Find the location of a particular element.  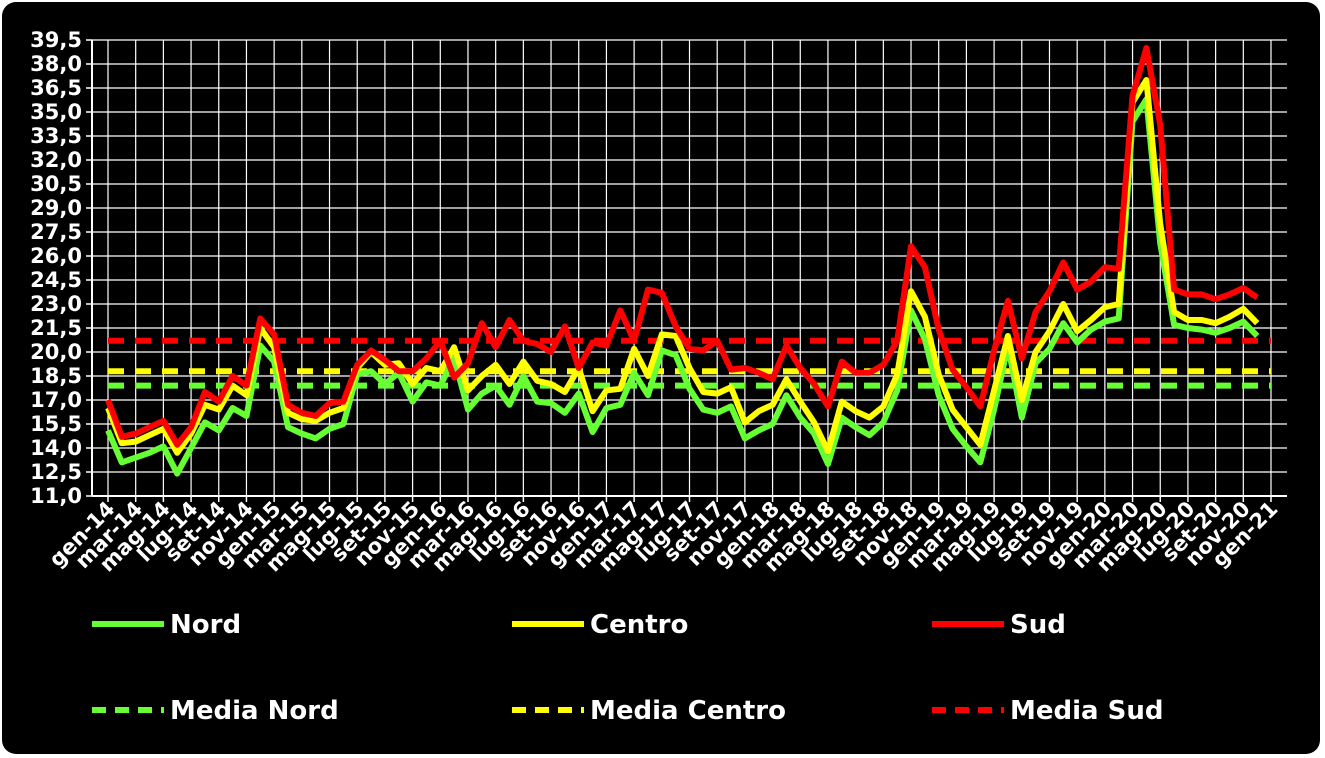

legend-label-sud: Sud is located at coordinates (1038, 625).